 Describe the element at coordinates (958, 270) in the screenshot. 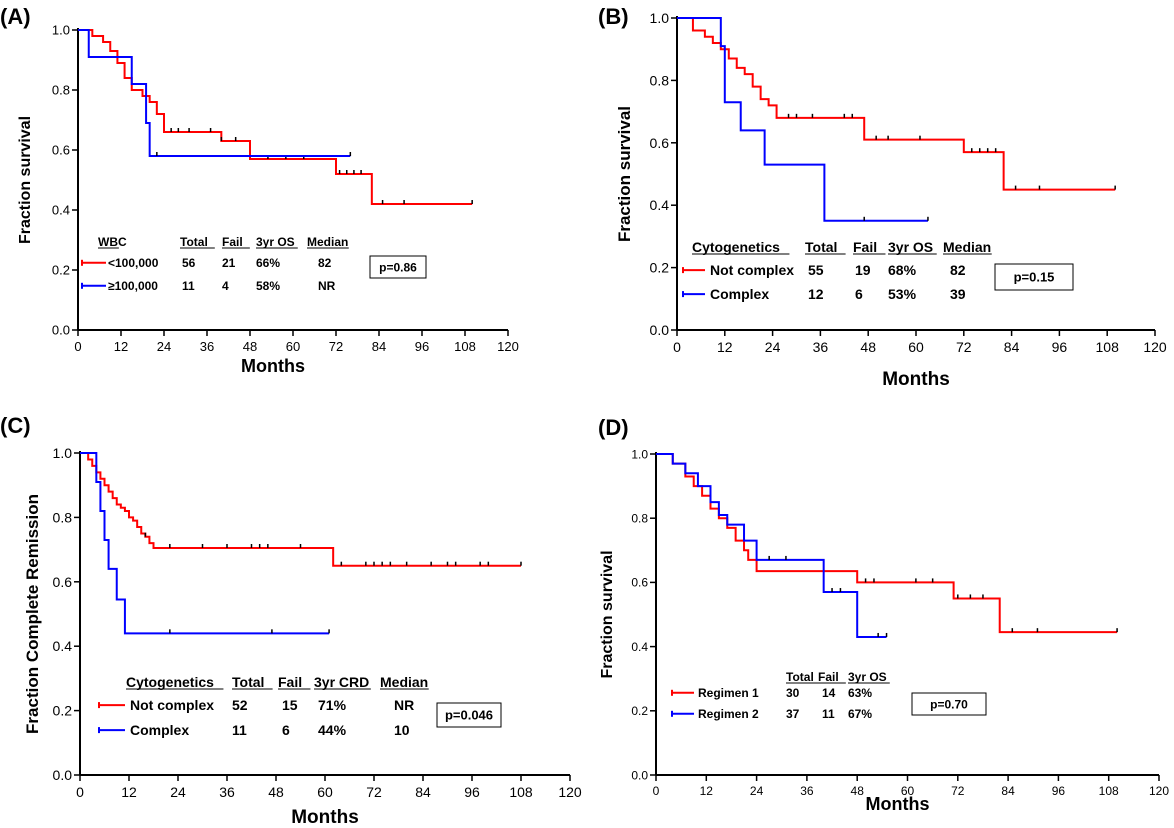

I see `legend-cell: 82` at that location.